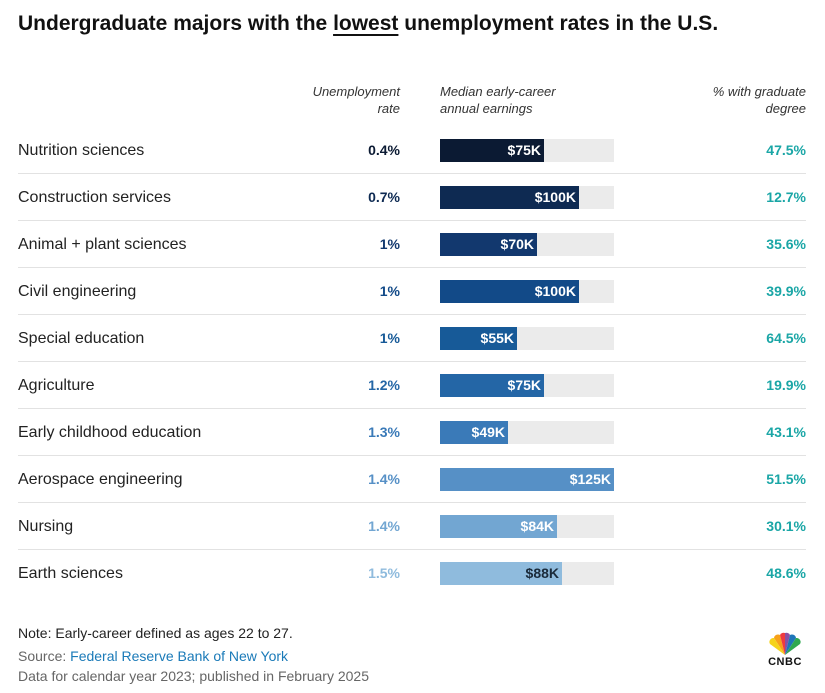 This screenshot has height=693, width=825. Describe the element at coordinates (384, 432) in the screenshot. I see `unemployment-rate-value: 1.3%` at that location.